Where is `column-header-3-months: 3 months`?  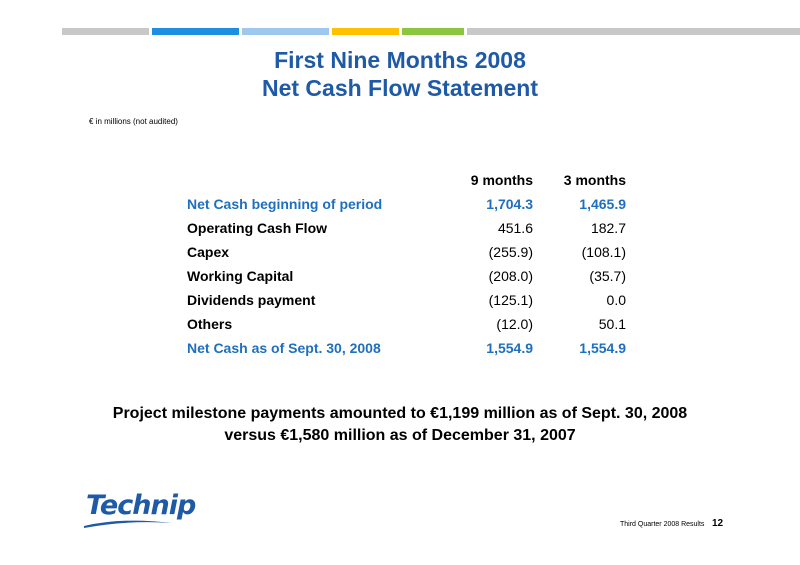
column-header-3-months: 3 months is located at coordinates (594, 180).